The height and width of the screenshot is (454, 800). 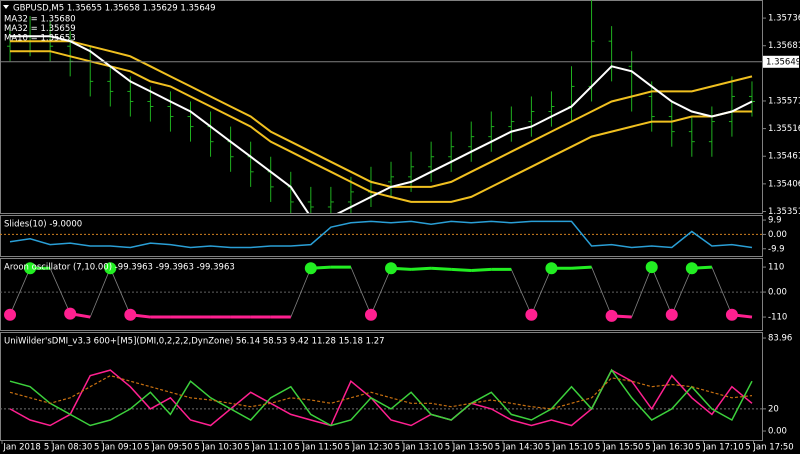 What do you see at coordinates (6, 7) in the screenshot?
I see `header-icon` at bounding box center [6, 7].